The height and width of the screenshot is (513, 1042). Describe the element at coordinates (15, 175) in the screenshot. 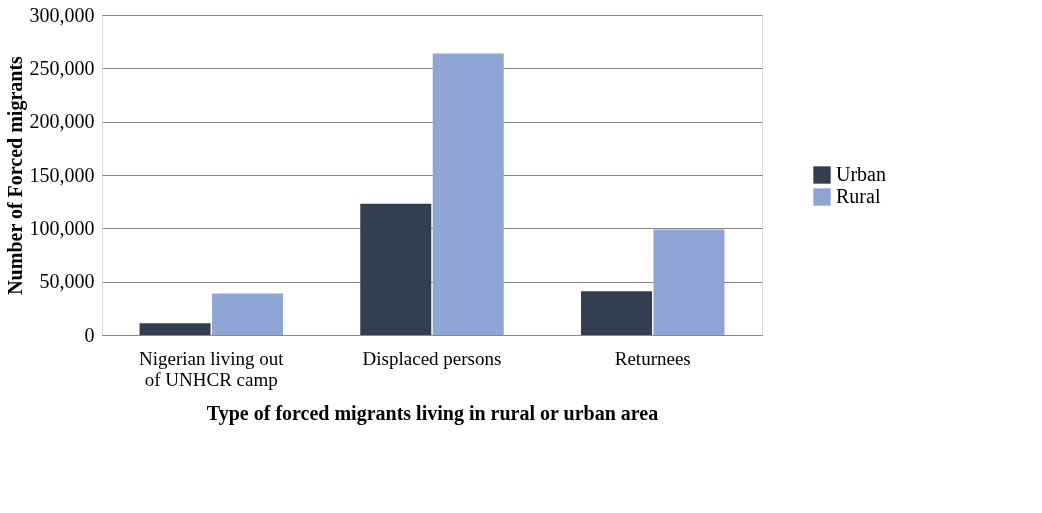

I see `y-axis-title: Number of Forced migrants` at that location.